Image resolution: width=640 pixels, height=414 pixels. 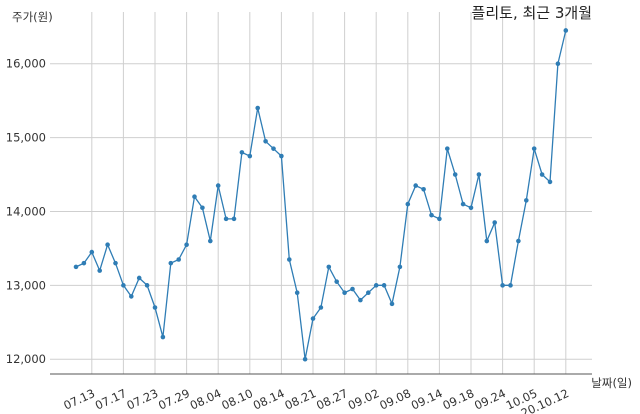 What do you see at coordinates (611, 383) in the screenshot?
I see `x-axis-label: 날짜(일)` at bounding box center [611, 383].